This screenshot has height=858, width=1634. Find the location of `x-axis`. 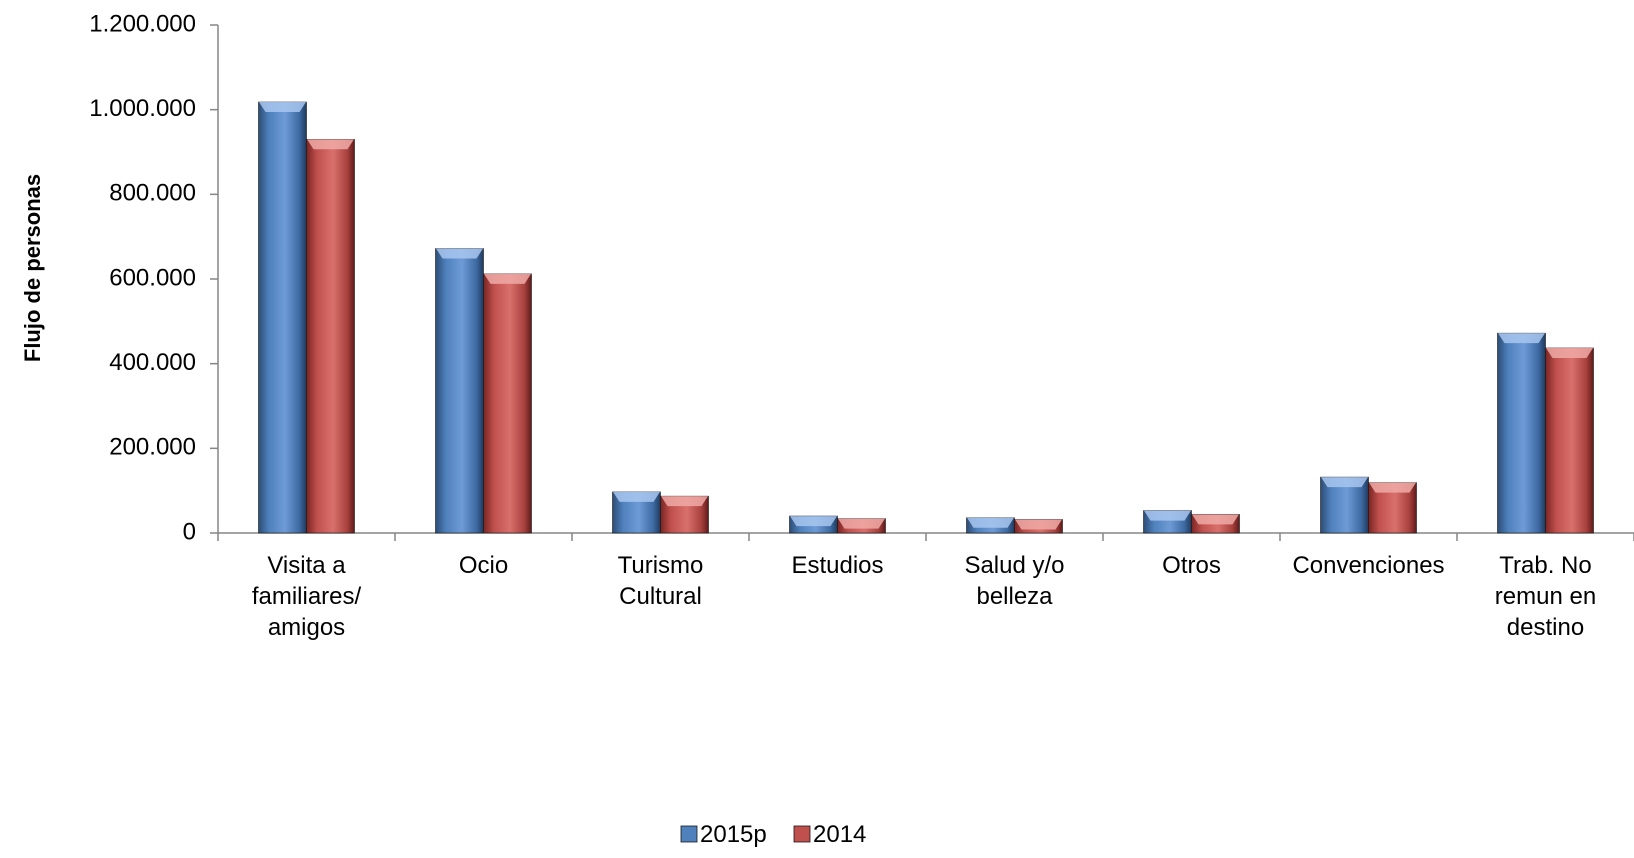

x-axis is located at coordinates (925, 536).